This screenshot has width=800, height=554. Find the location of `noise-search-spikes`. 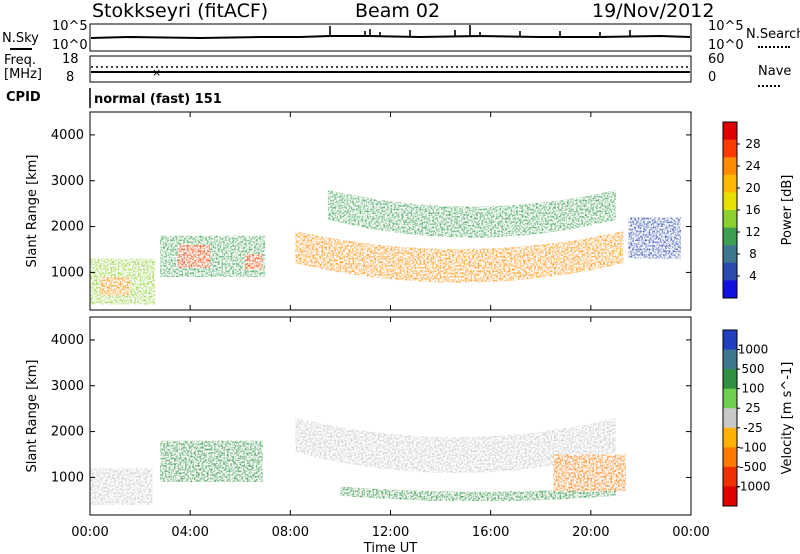

noise-search-spikes is located at coordinates (480, 31).